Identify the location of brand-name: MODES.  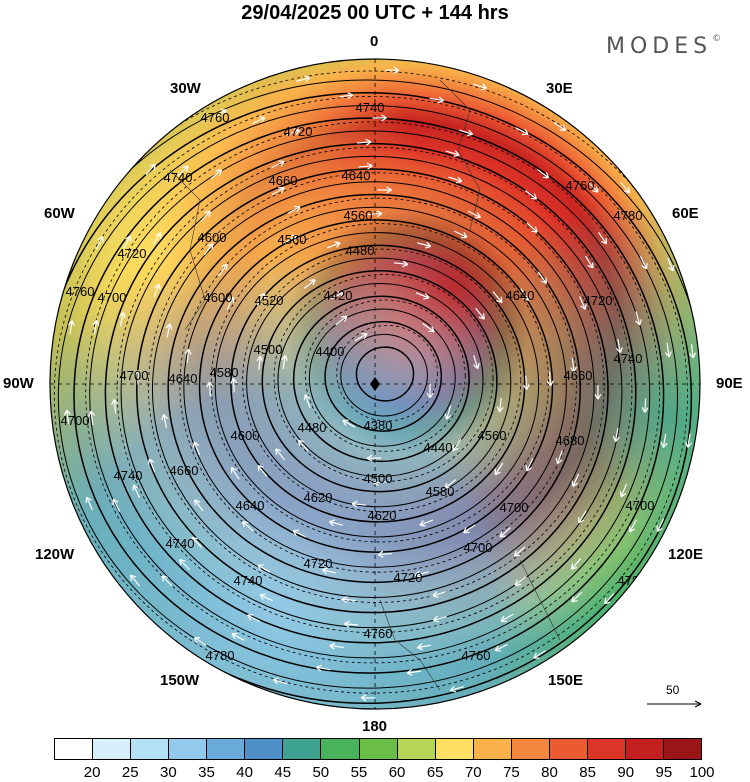
(659, 46).